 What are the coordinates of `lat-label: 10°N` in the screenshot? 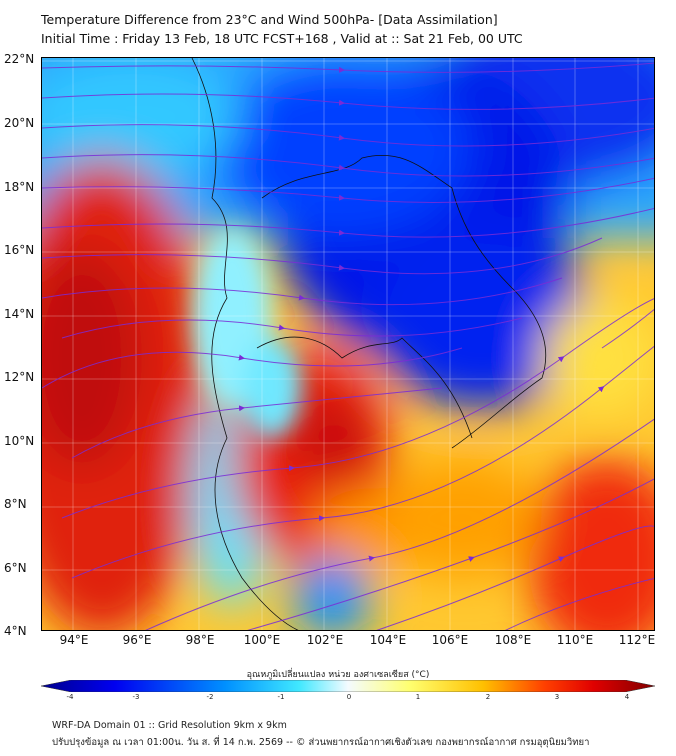 It's located at (19, 441).